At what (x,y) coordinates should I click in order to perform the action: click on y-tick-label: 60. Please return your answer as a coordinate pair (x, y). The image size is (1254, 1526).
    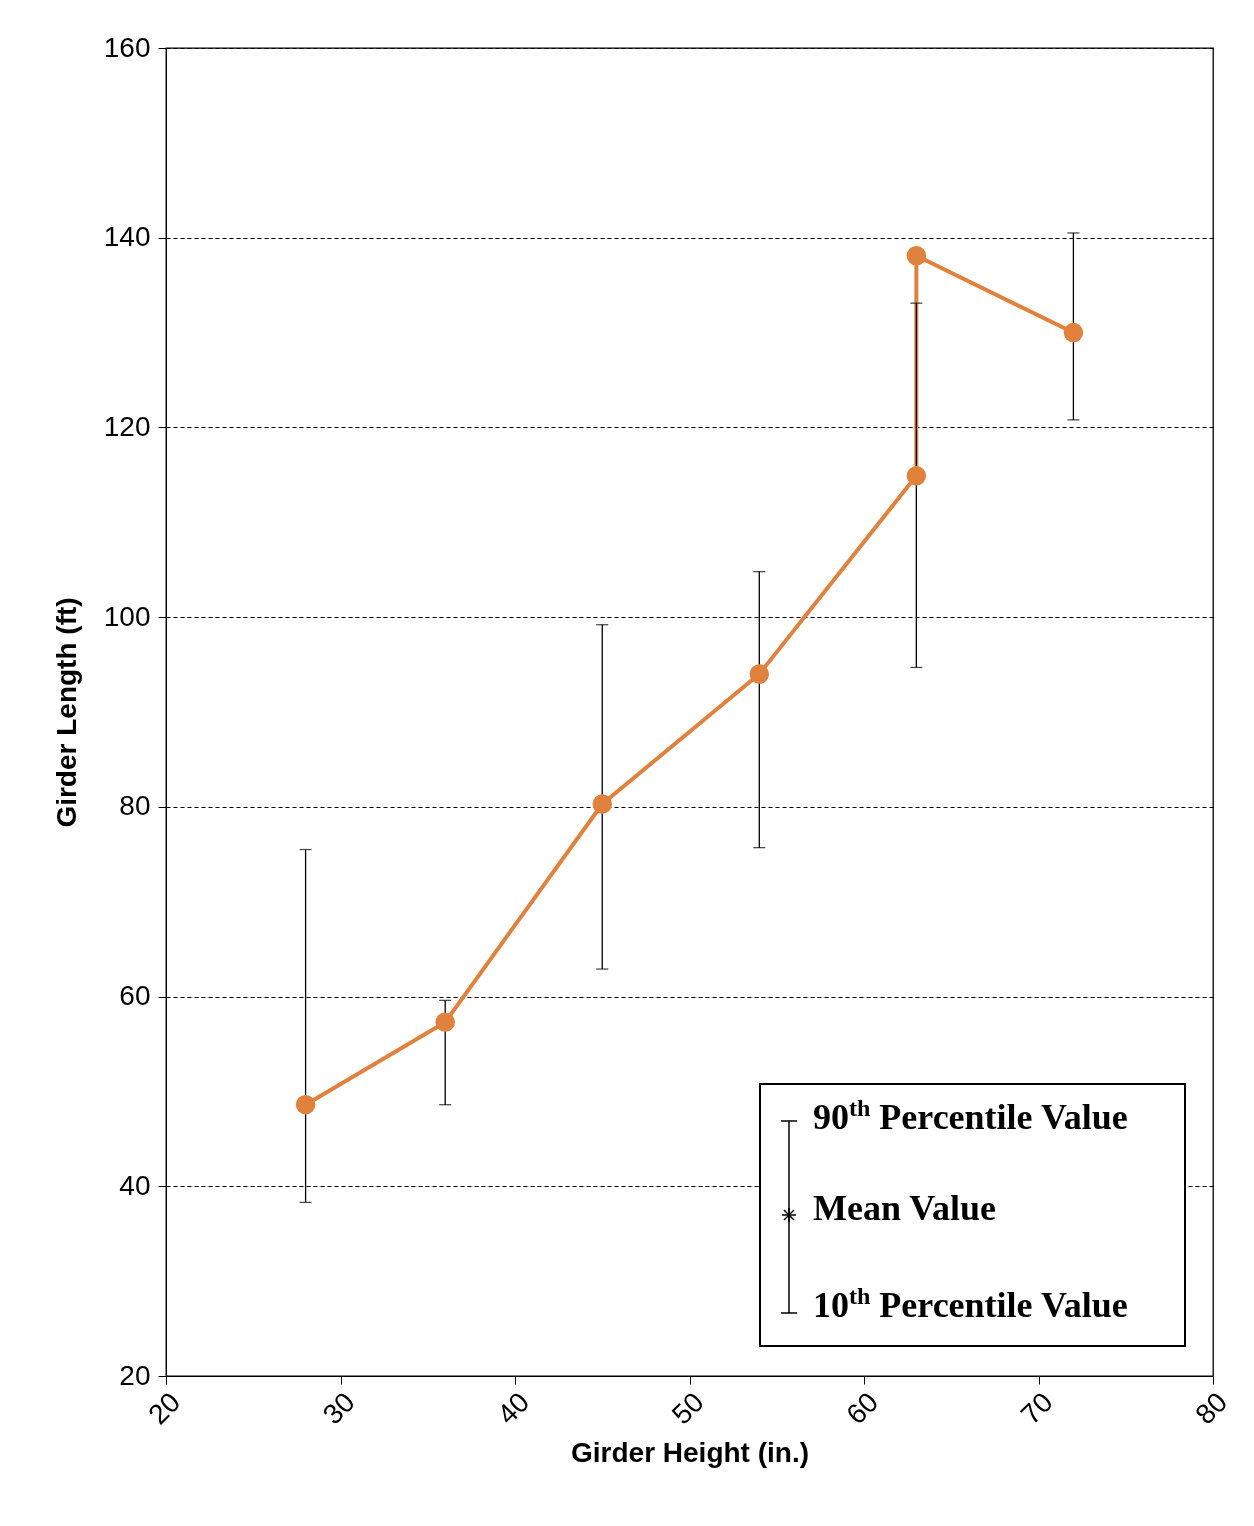
    Looking at the image, I should click on (135, 996).